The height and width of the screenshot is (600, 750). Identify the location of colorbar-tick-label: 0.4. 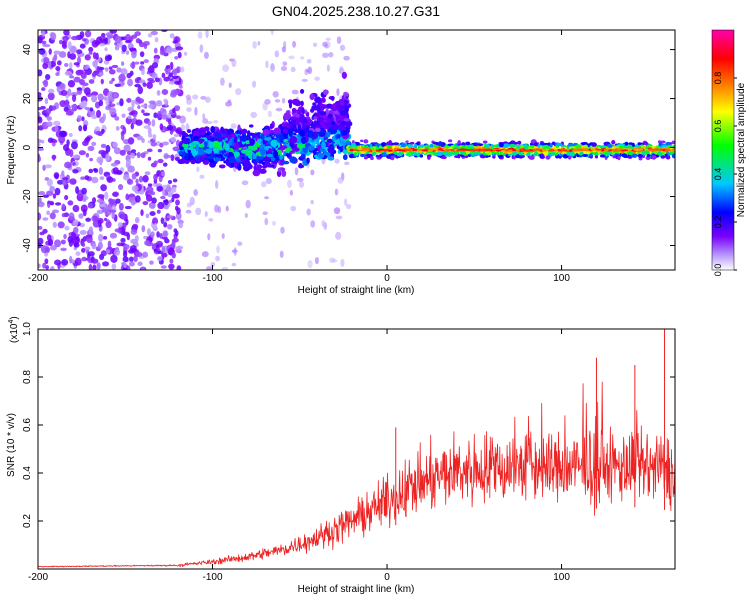
(718, 174).